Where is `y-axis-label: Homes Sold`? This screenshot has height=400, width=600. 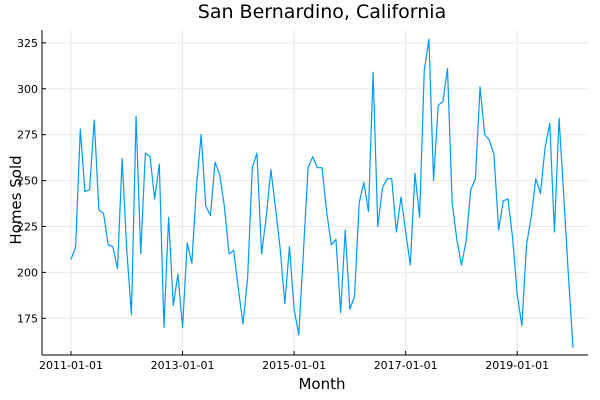
y-axis-label: Homes Sold is located at coordinates (16, 199).